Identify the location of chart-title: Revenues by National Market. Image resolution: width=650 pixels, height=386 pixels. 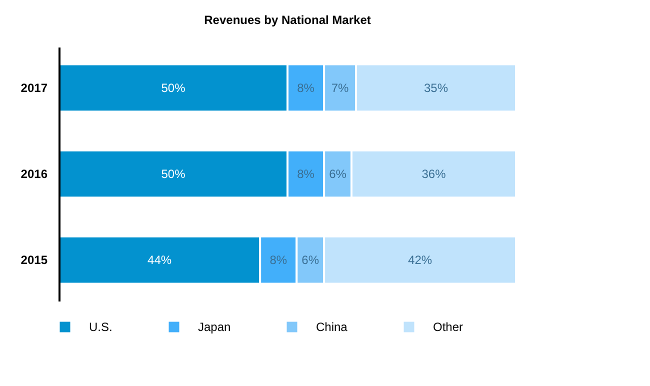
(287, 20).